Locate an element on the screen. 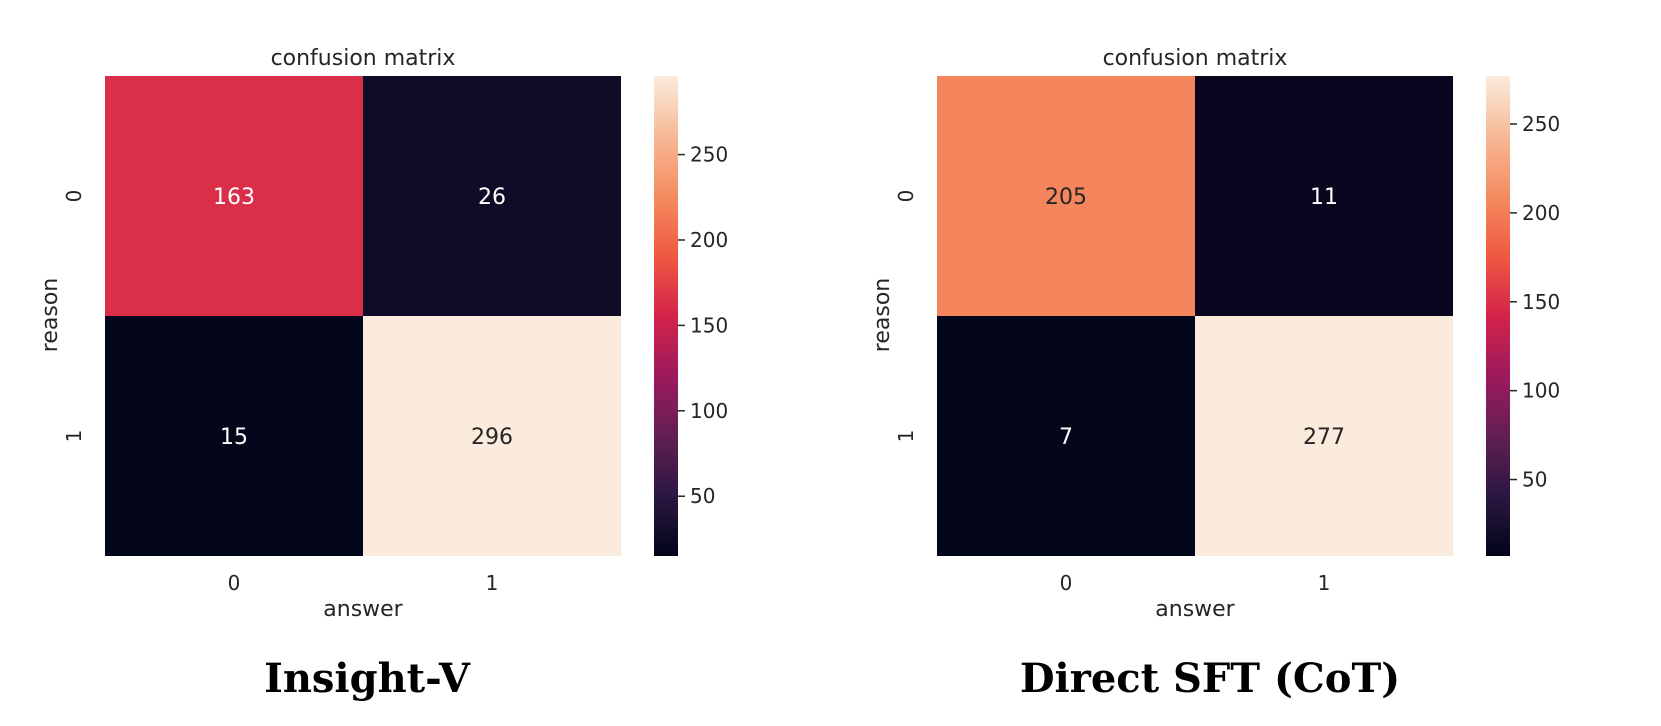  cell-value-label: 26 is located at coordinates (492, 197).